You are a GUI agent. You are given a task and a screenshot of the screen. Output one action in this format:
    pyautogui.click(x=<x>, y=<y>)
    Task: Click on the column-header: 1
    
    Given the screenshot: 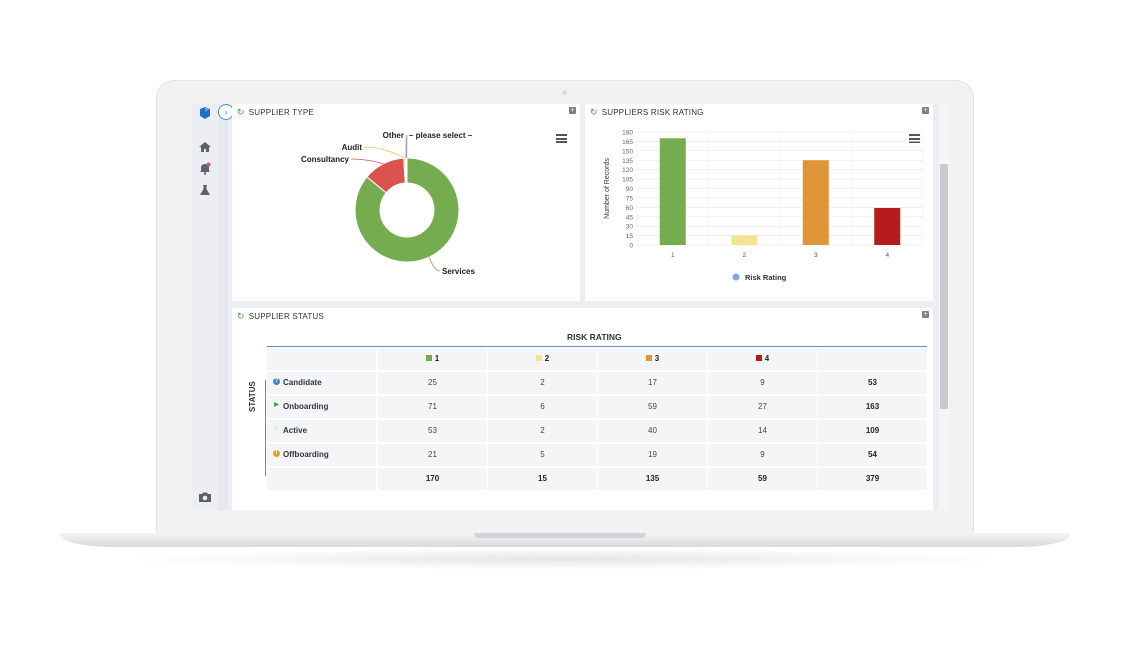 What is the action you would take?
    pyautogui.click(x=432, y=359)
    